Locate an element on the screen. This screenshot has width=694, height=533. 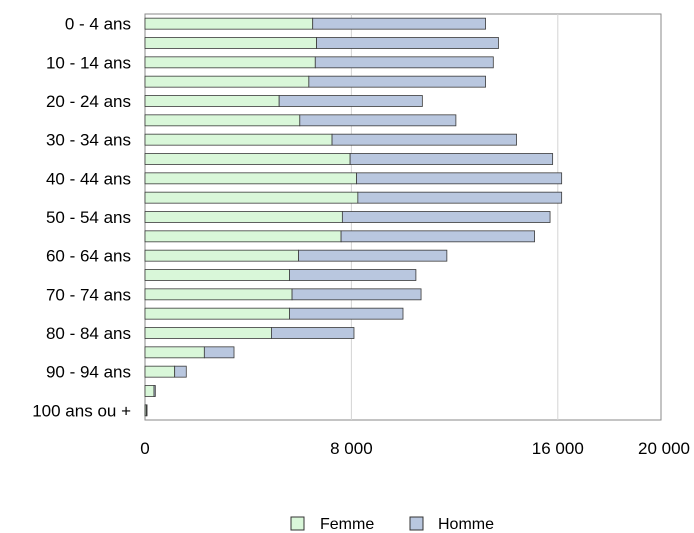
x-tick-labels: 0 8 000 16 000 20 000 is located at coordinates (415, 448).